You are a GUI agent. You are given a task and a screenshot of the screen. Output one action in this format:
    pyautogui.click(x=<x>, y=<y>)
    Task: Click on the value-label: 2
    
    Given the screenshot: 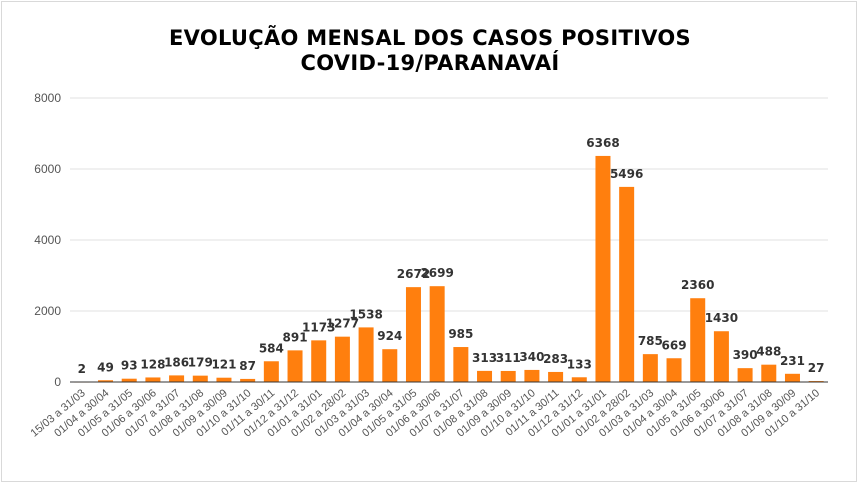 What is the action you would take?
    pyautogui.click(x=82, y=369)
    